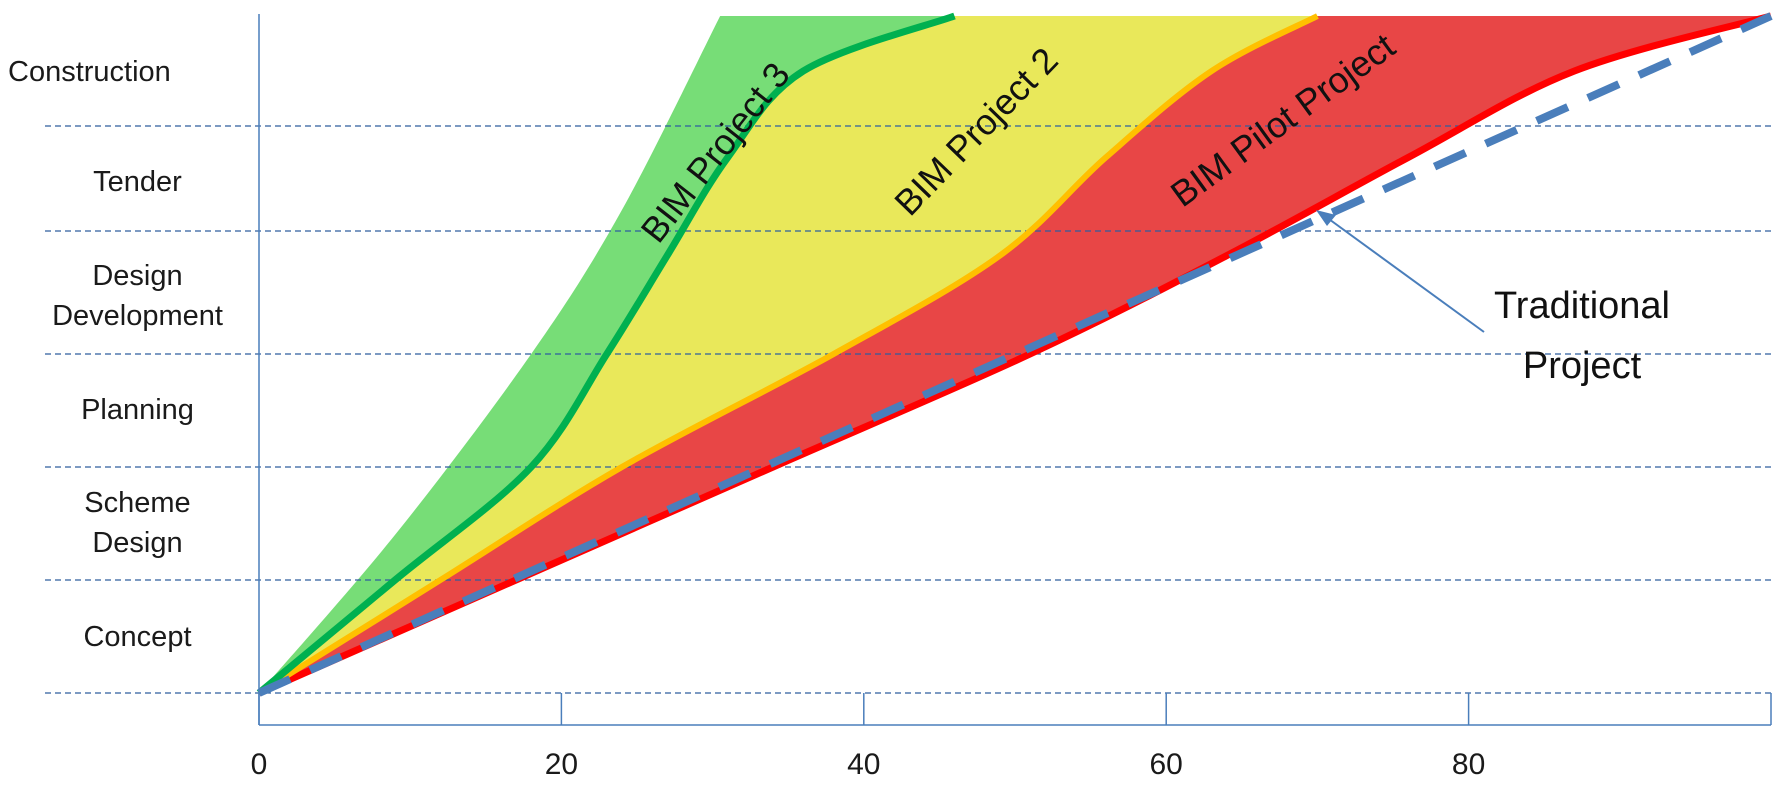 Image resolution: width=1777 pixels, height=789 pixels. What do you see at coordinates (1468, 764) in the screenshot?
I see `x-tick-label: 80` at bounding box center [1468, 764].